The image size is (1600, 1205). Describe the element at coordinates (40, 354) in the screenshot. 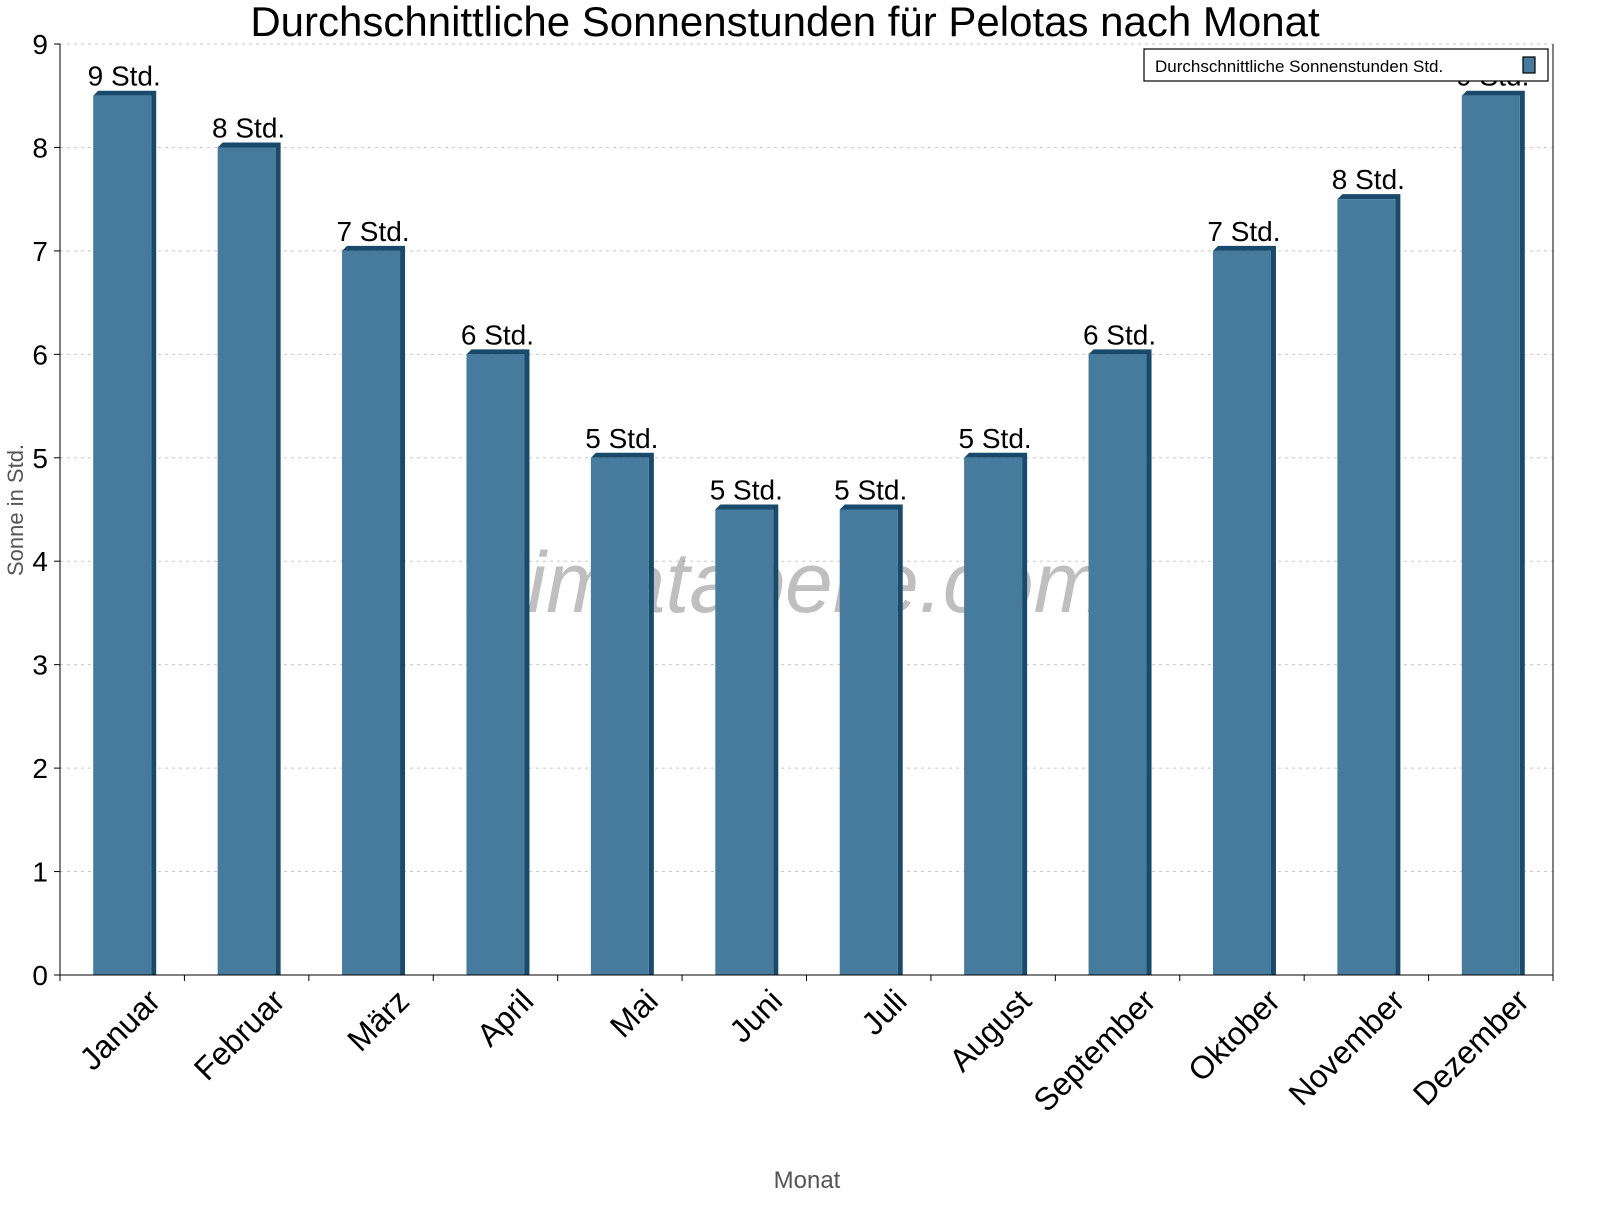

I see `y-tick-label: 6` at that location.